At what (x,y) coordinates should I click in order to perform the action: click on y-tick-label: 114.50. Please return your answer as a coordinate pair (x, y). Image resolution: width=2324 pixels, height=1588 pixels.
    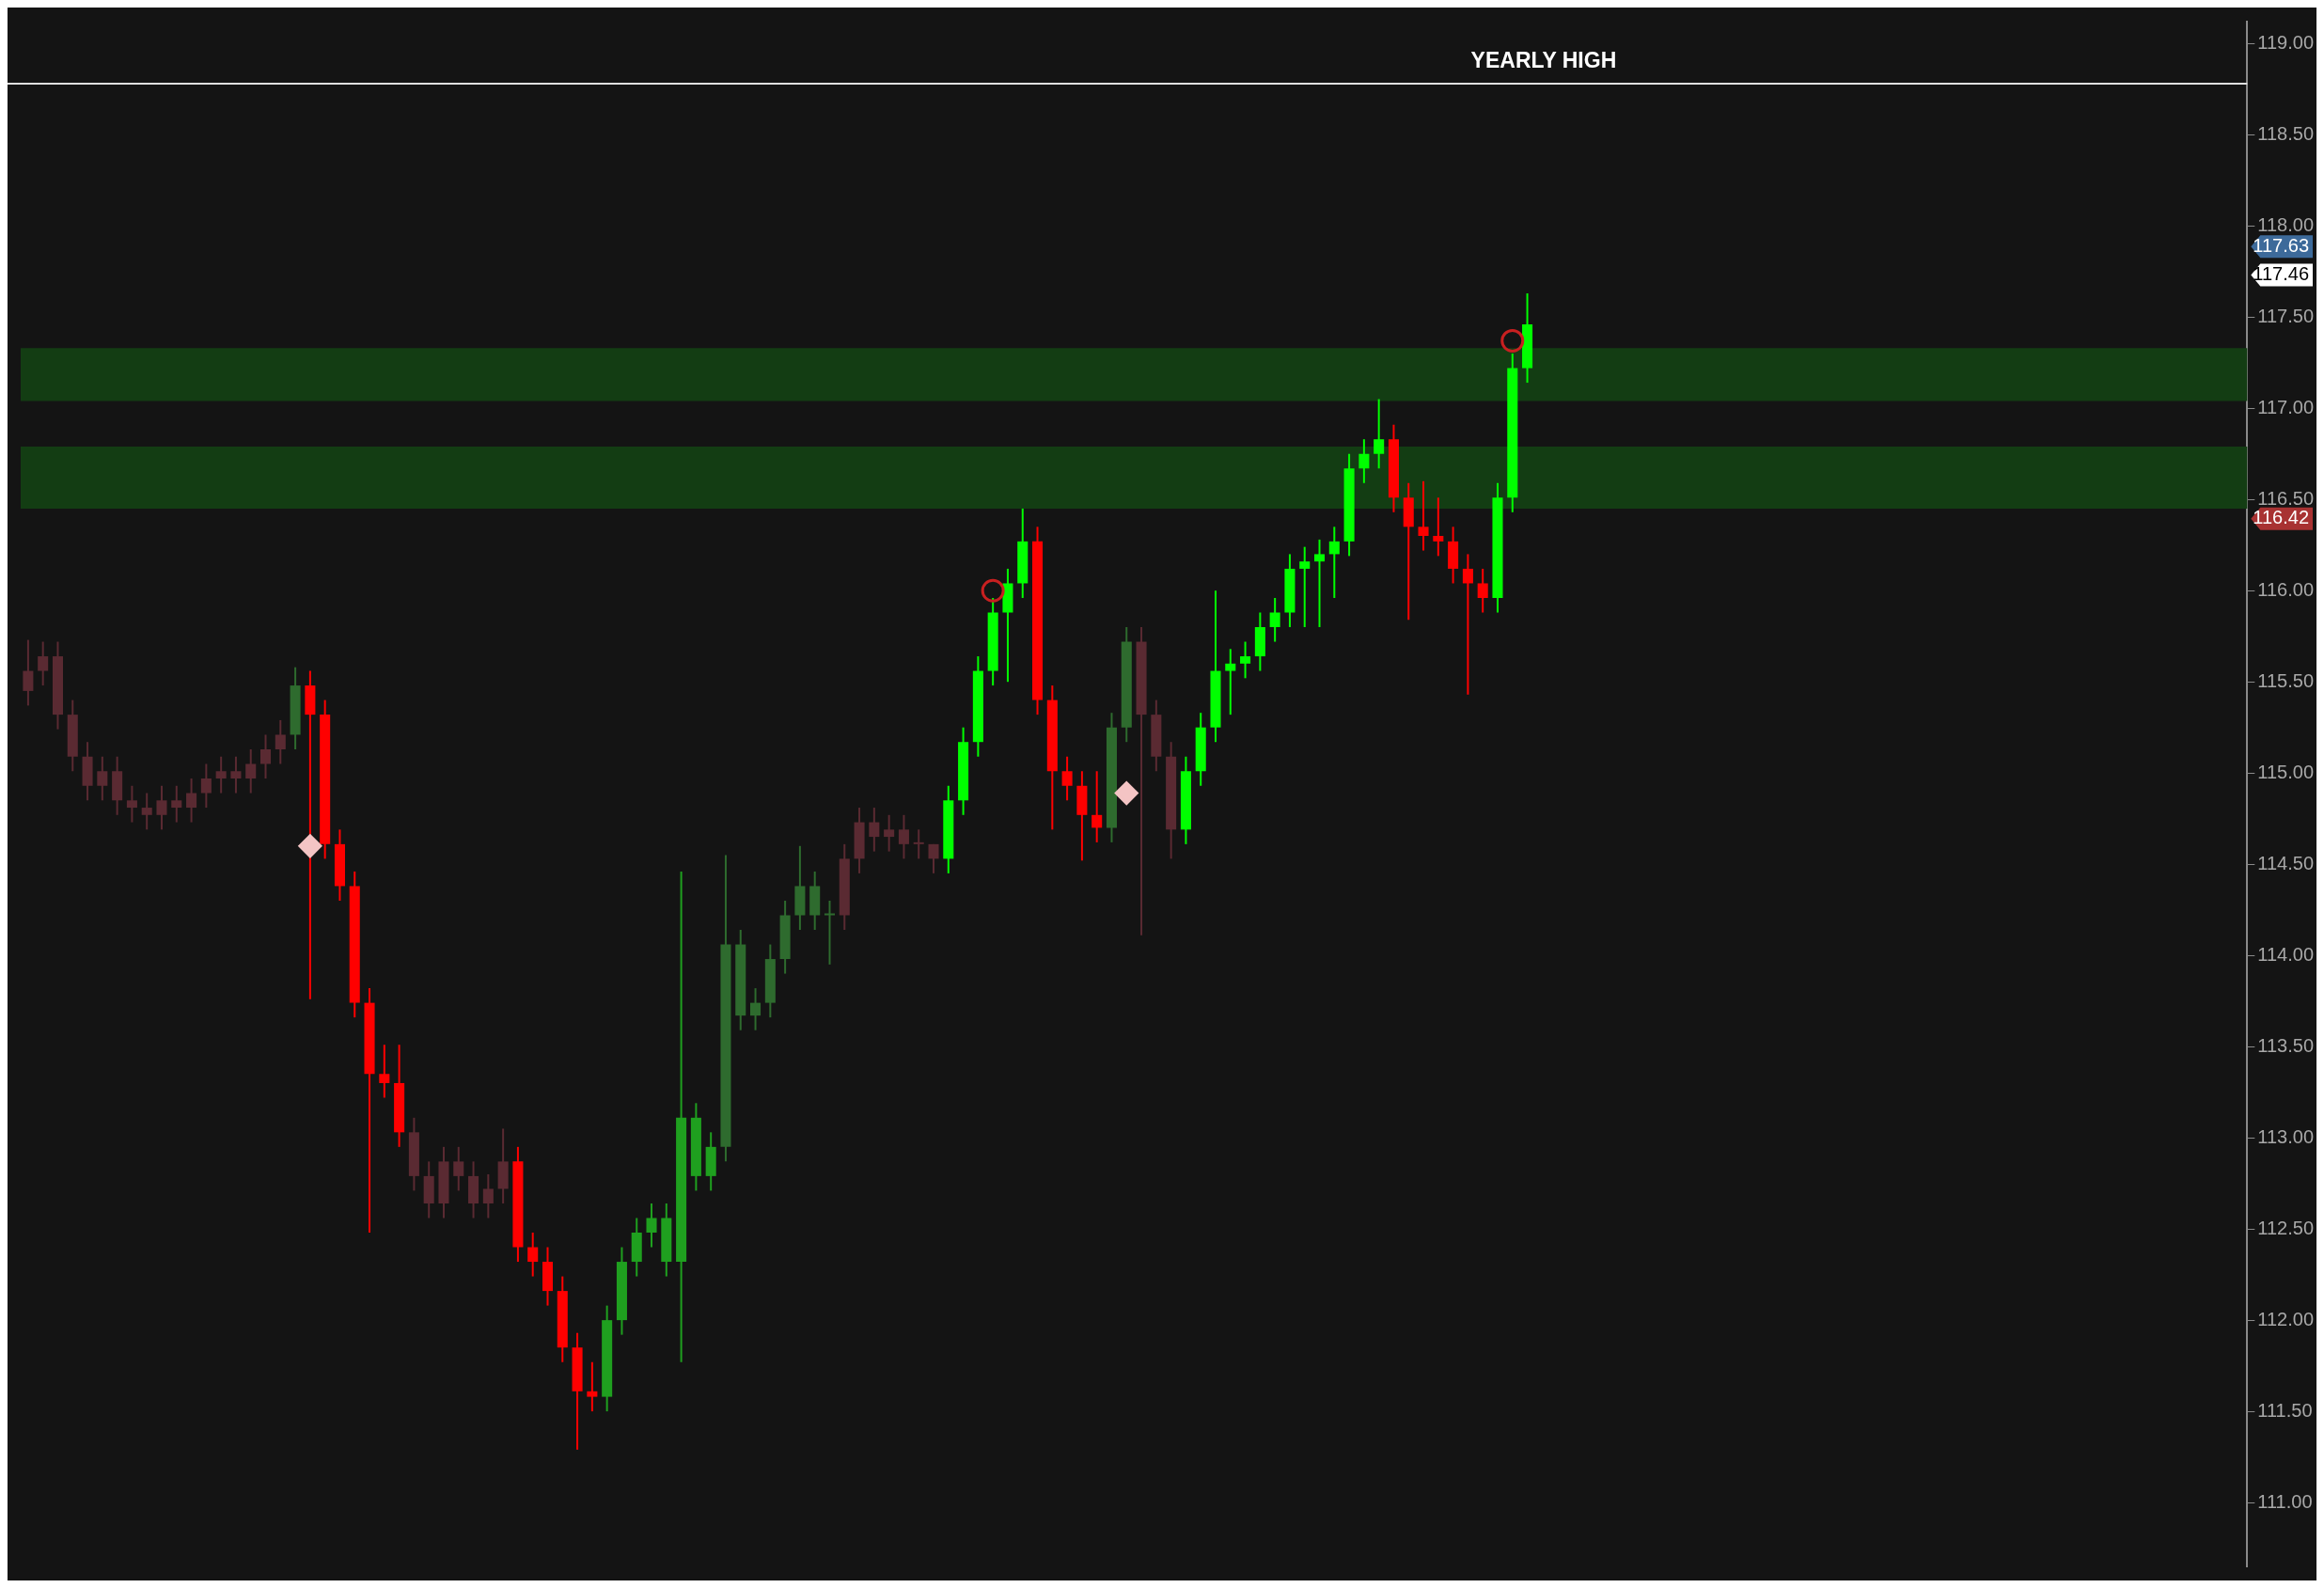
    Looking at the image, I should click on (2285, 862).